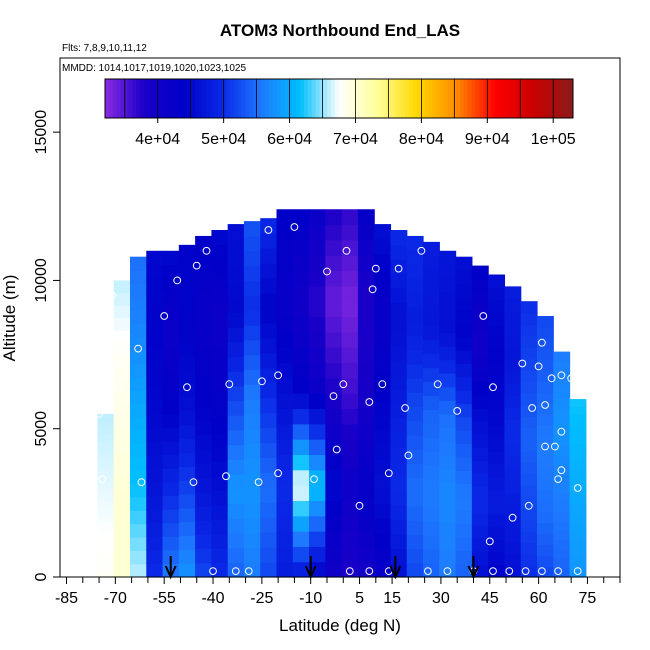 The height and width of the screenshot is (650, 650). Describe the element at coordinates (223, 139) in the screenshot. I see `colorbar-tick-label: 5e+04` at that location.